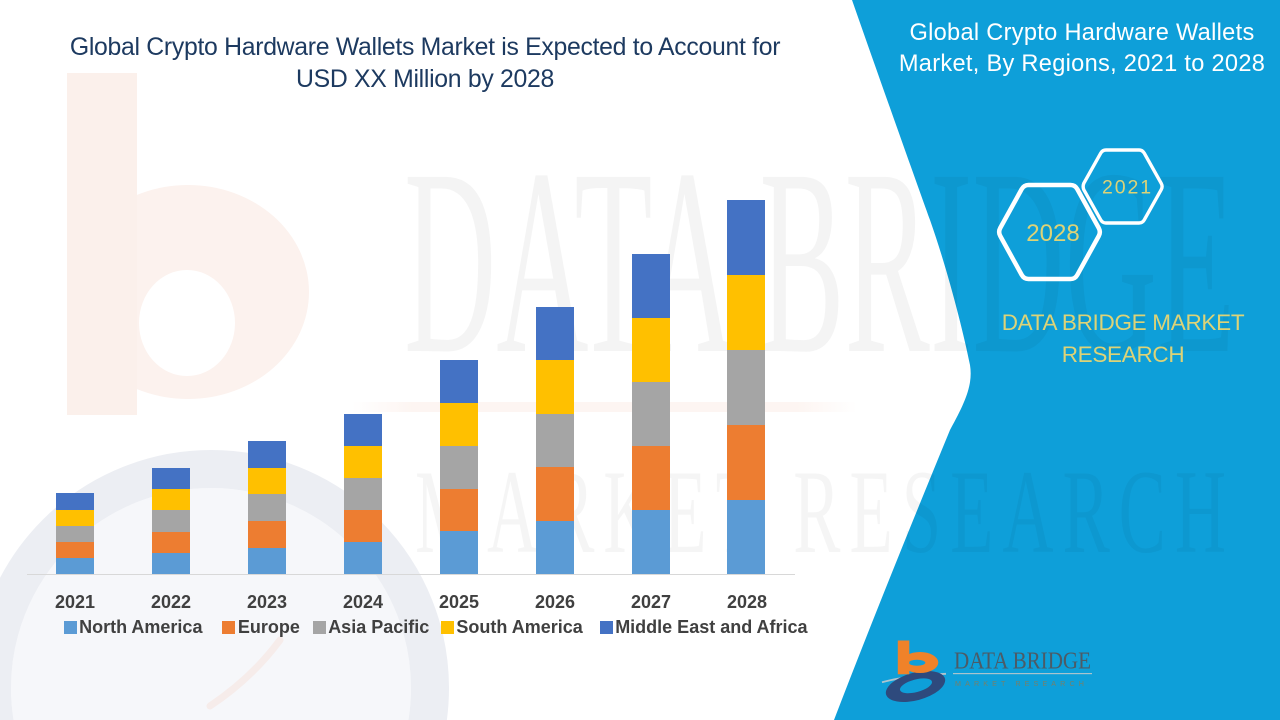 This screenshot has height=720, width=1280. Describe the element at coordinates (1052, 233) in the screenshot. I see `svg-text: 2028` at that location.